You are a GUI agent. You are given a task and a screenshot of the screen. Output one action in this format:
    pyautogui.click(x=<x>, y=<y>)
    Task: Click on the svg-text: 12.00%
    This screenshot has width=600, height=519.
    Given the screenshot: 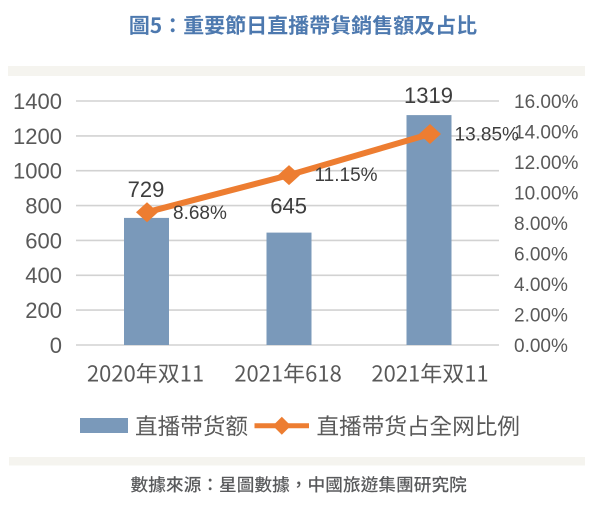 What is the action you would take?
    pyautogui.click(x=546, y=163)
    